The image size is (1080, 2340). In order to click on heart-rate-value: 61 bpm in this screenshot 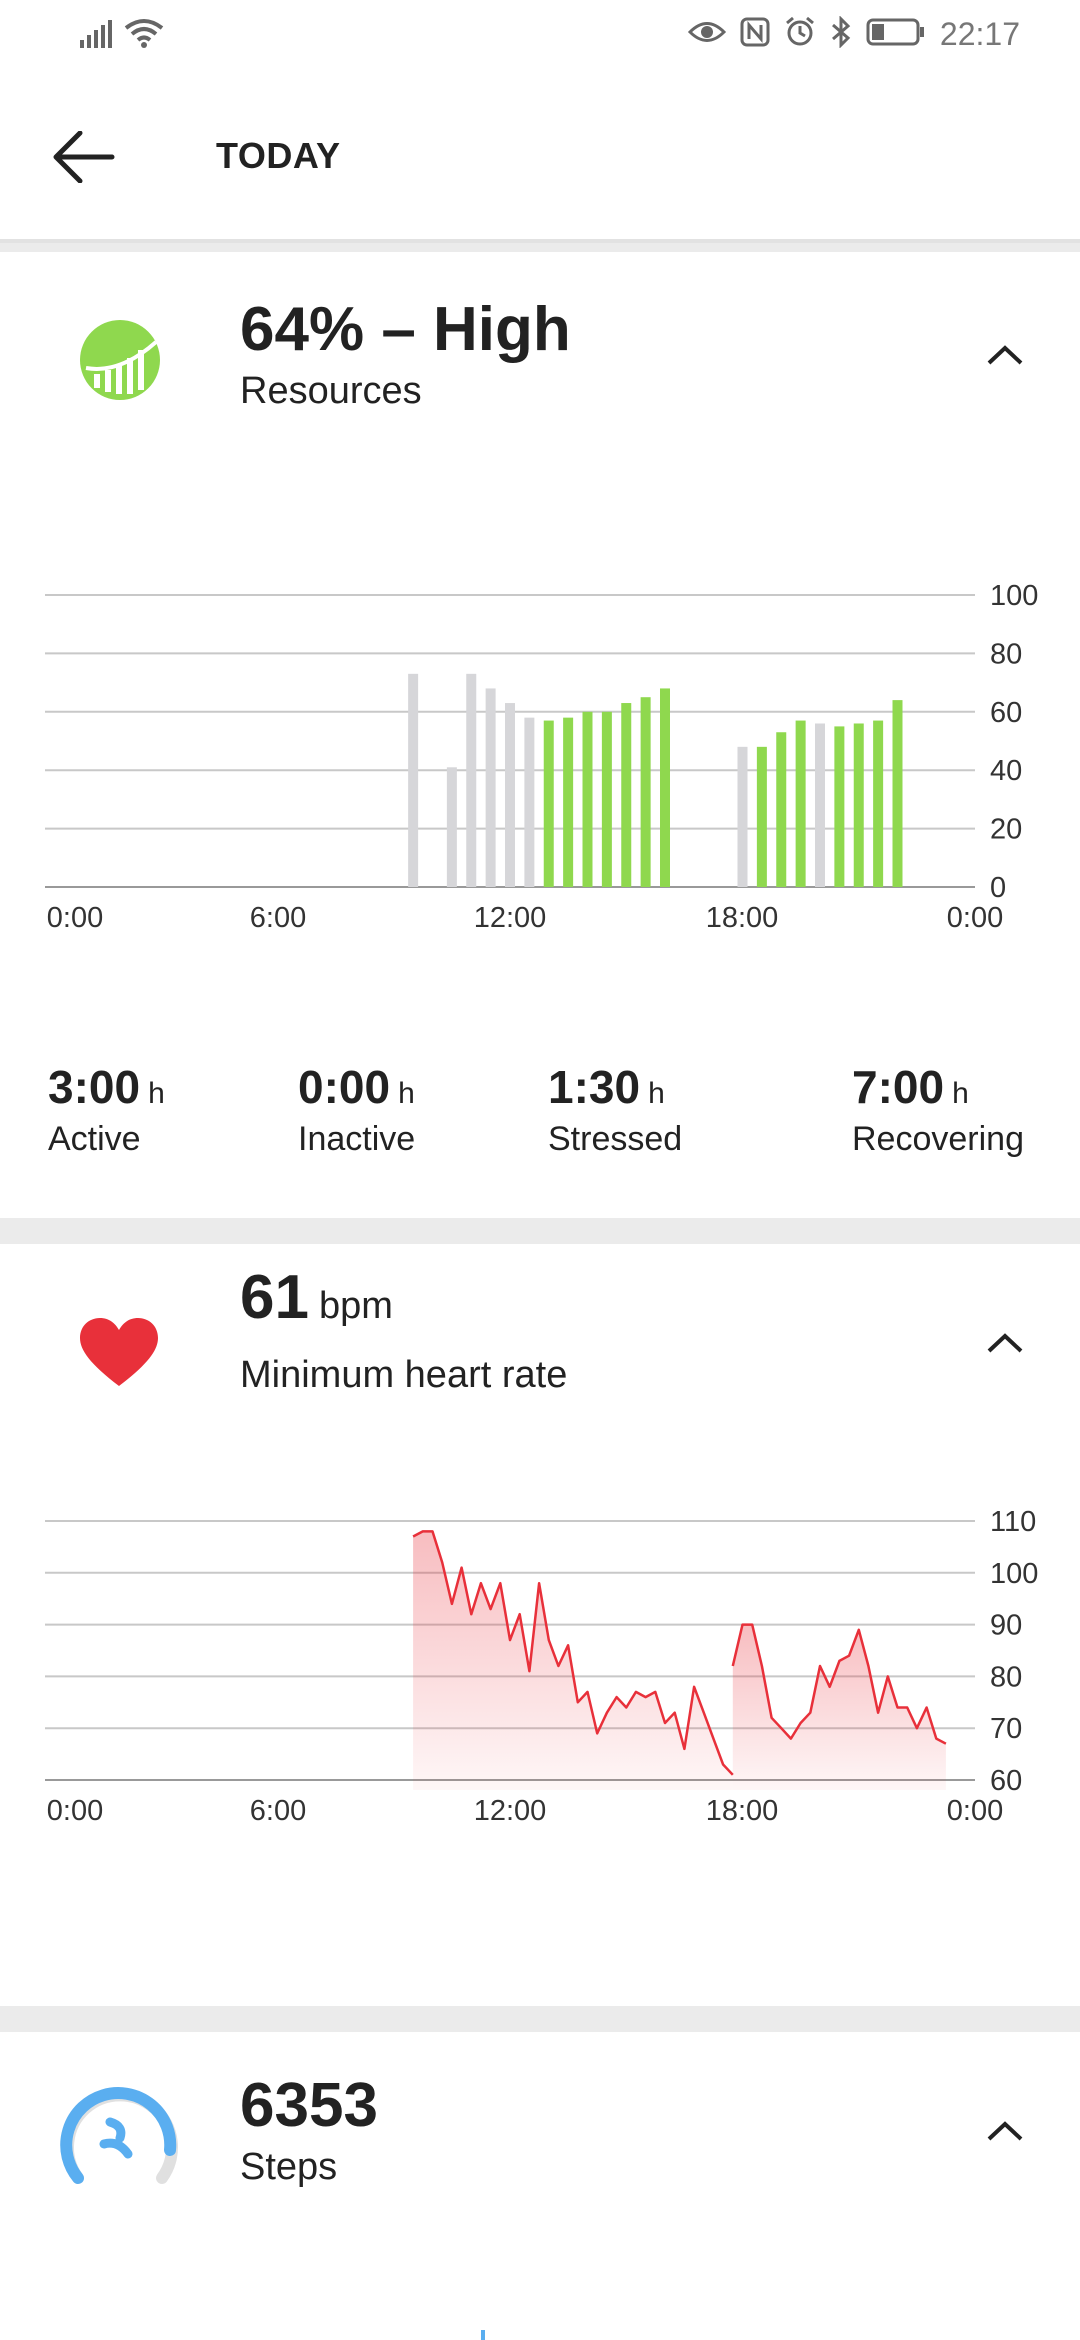, I will do `click(316, 1297)`.